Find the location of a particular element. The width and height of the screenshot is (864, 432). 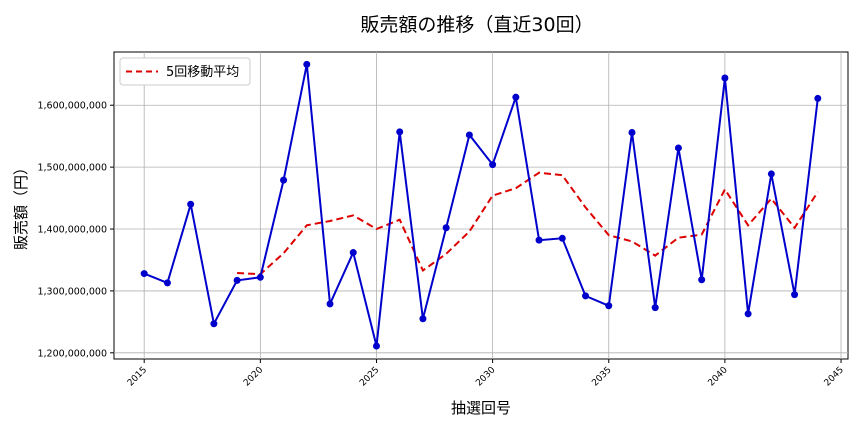

legend-box is located at coordinates (185, 71).